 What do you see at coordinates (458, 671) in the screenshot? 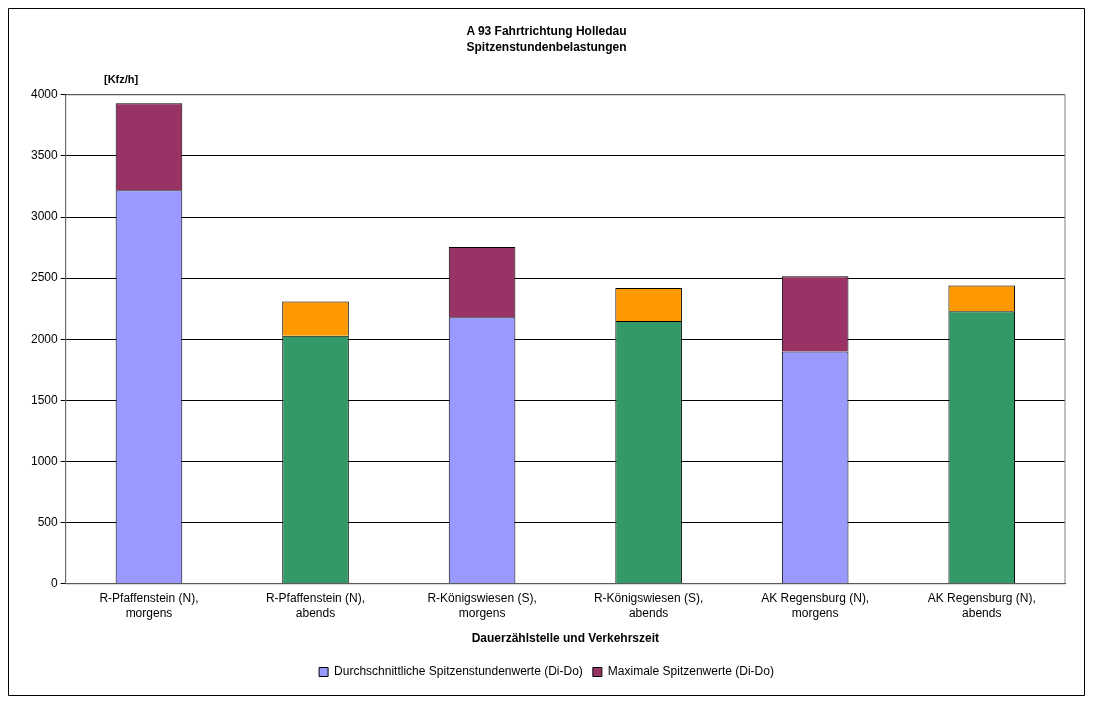
I see `legend-label: Durchschnittliche Spitzenstundenwerte (Di-Do)` at bounding box center [458, 671].